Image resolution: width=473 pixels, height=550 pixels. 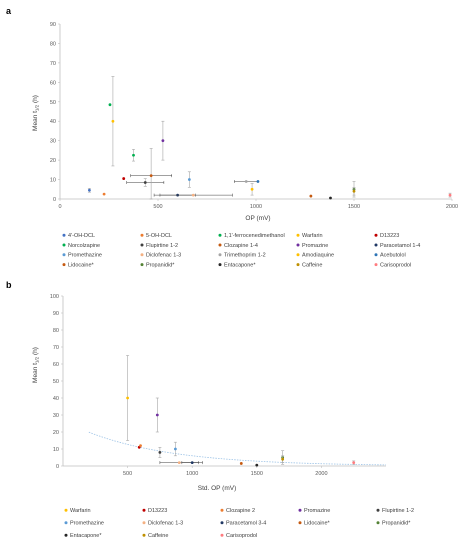 I want to click on legend-label: Diclofenac 1-3, so click(x=163, y=256).